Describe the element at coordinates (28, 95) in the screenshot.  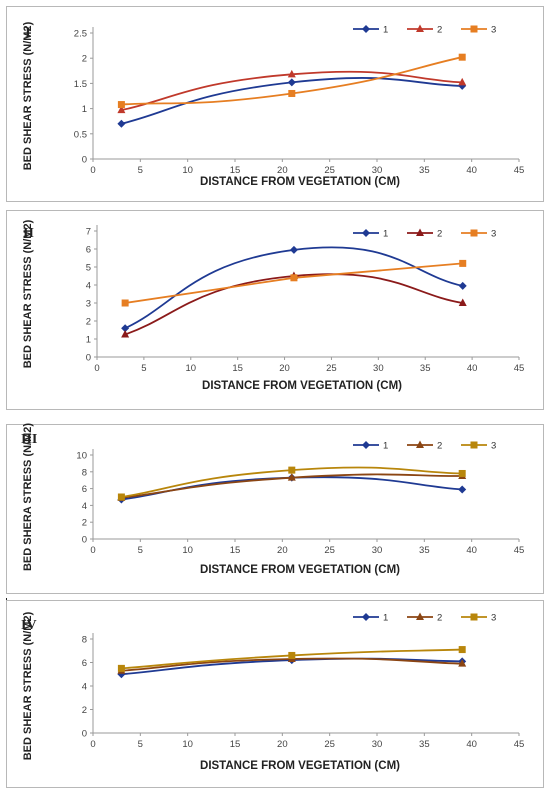
I see `y-axis-title: BED SHEAR STRESS (N/M2)` at that location.